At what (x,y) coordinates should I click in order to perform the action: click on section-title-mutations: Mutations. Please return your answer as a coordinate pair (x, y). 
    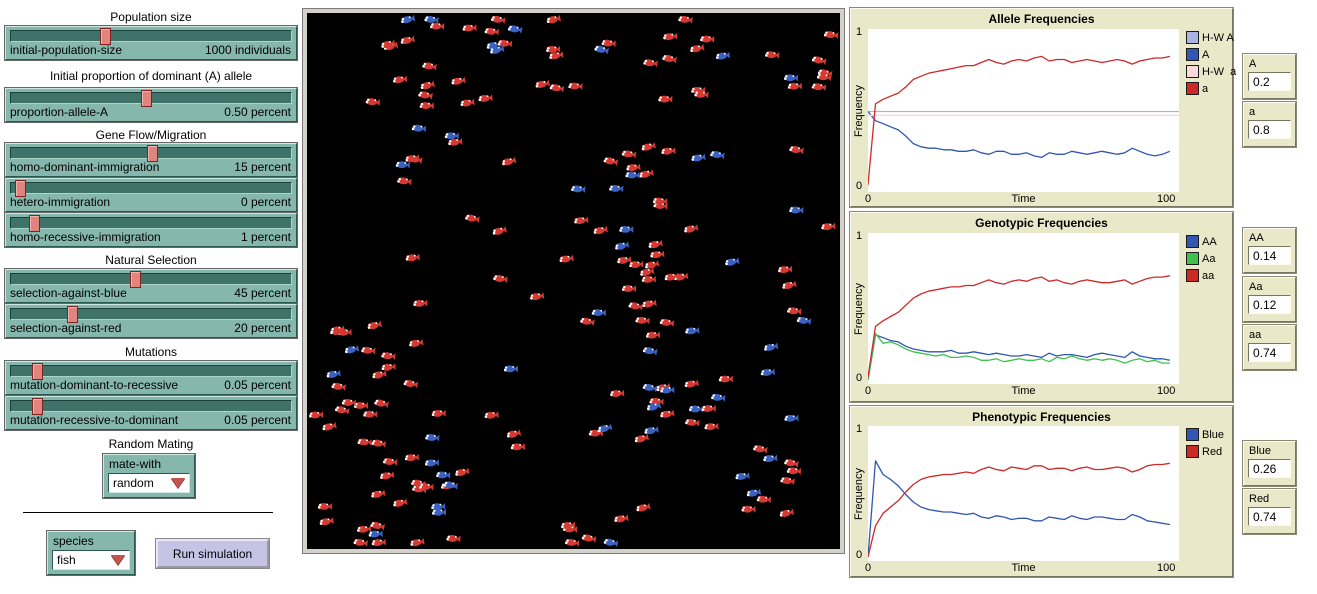
    Looking at the image, I should click on (151, 352).